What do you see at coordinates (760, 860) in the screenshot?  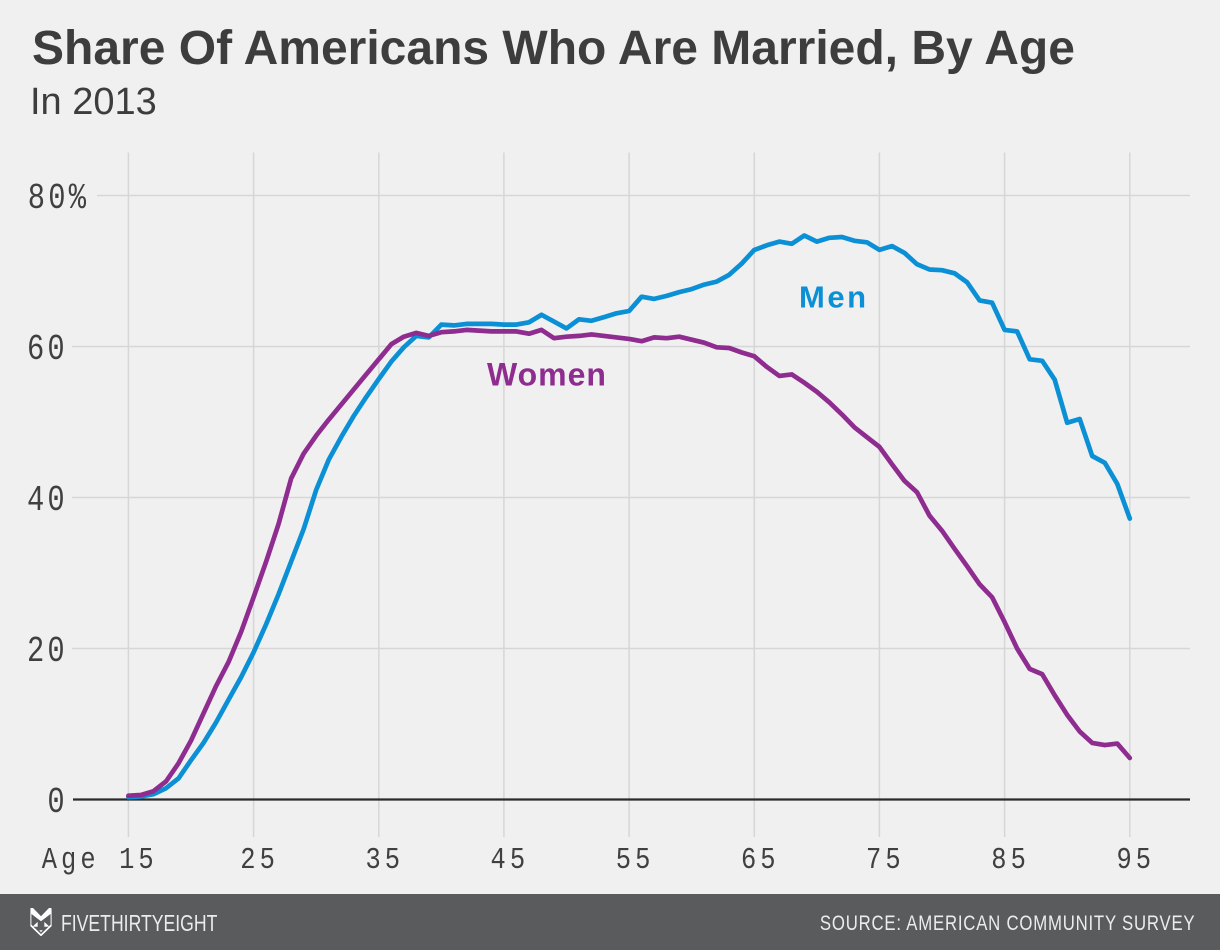 I see `svg-text: 65` at bounding box center [760, 860].